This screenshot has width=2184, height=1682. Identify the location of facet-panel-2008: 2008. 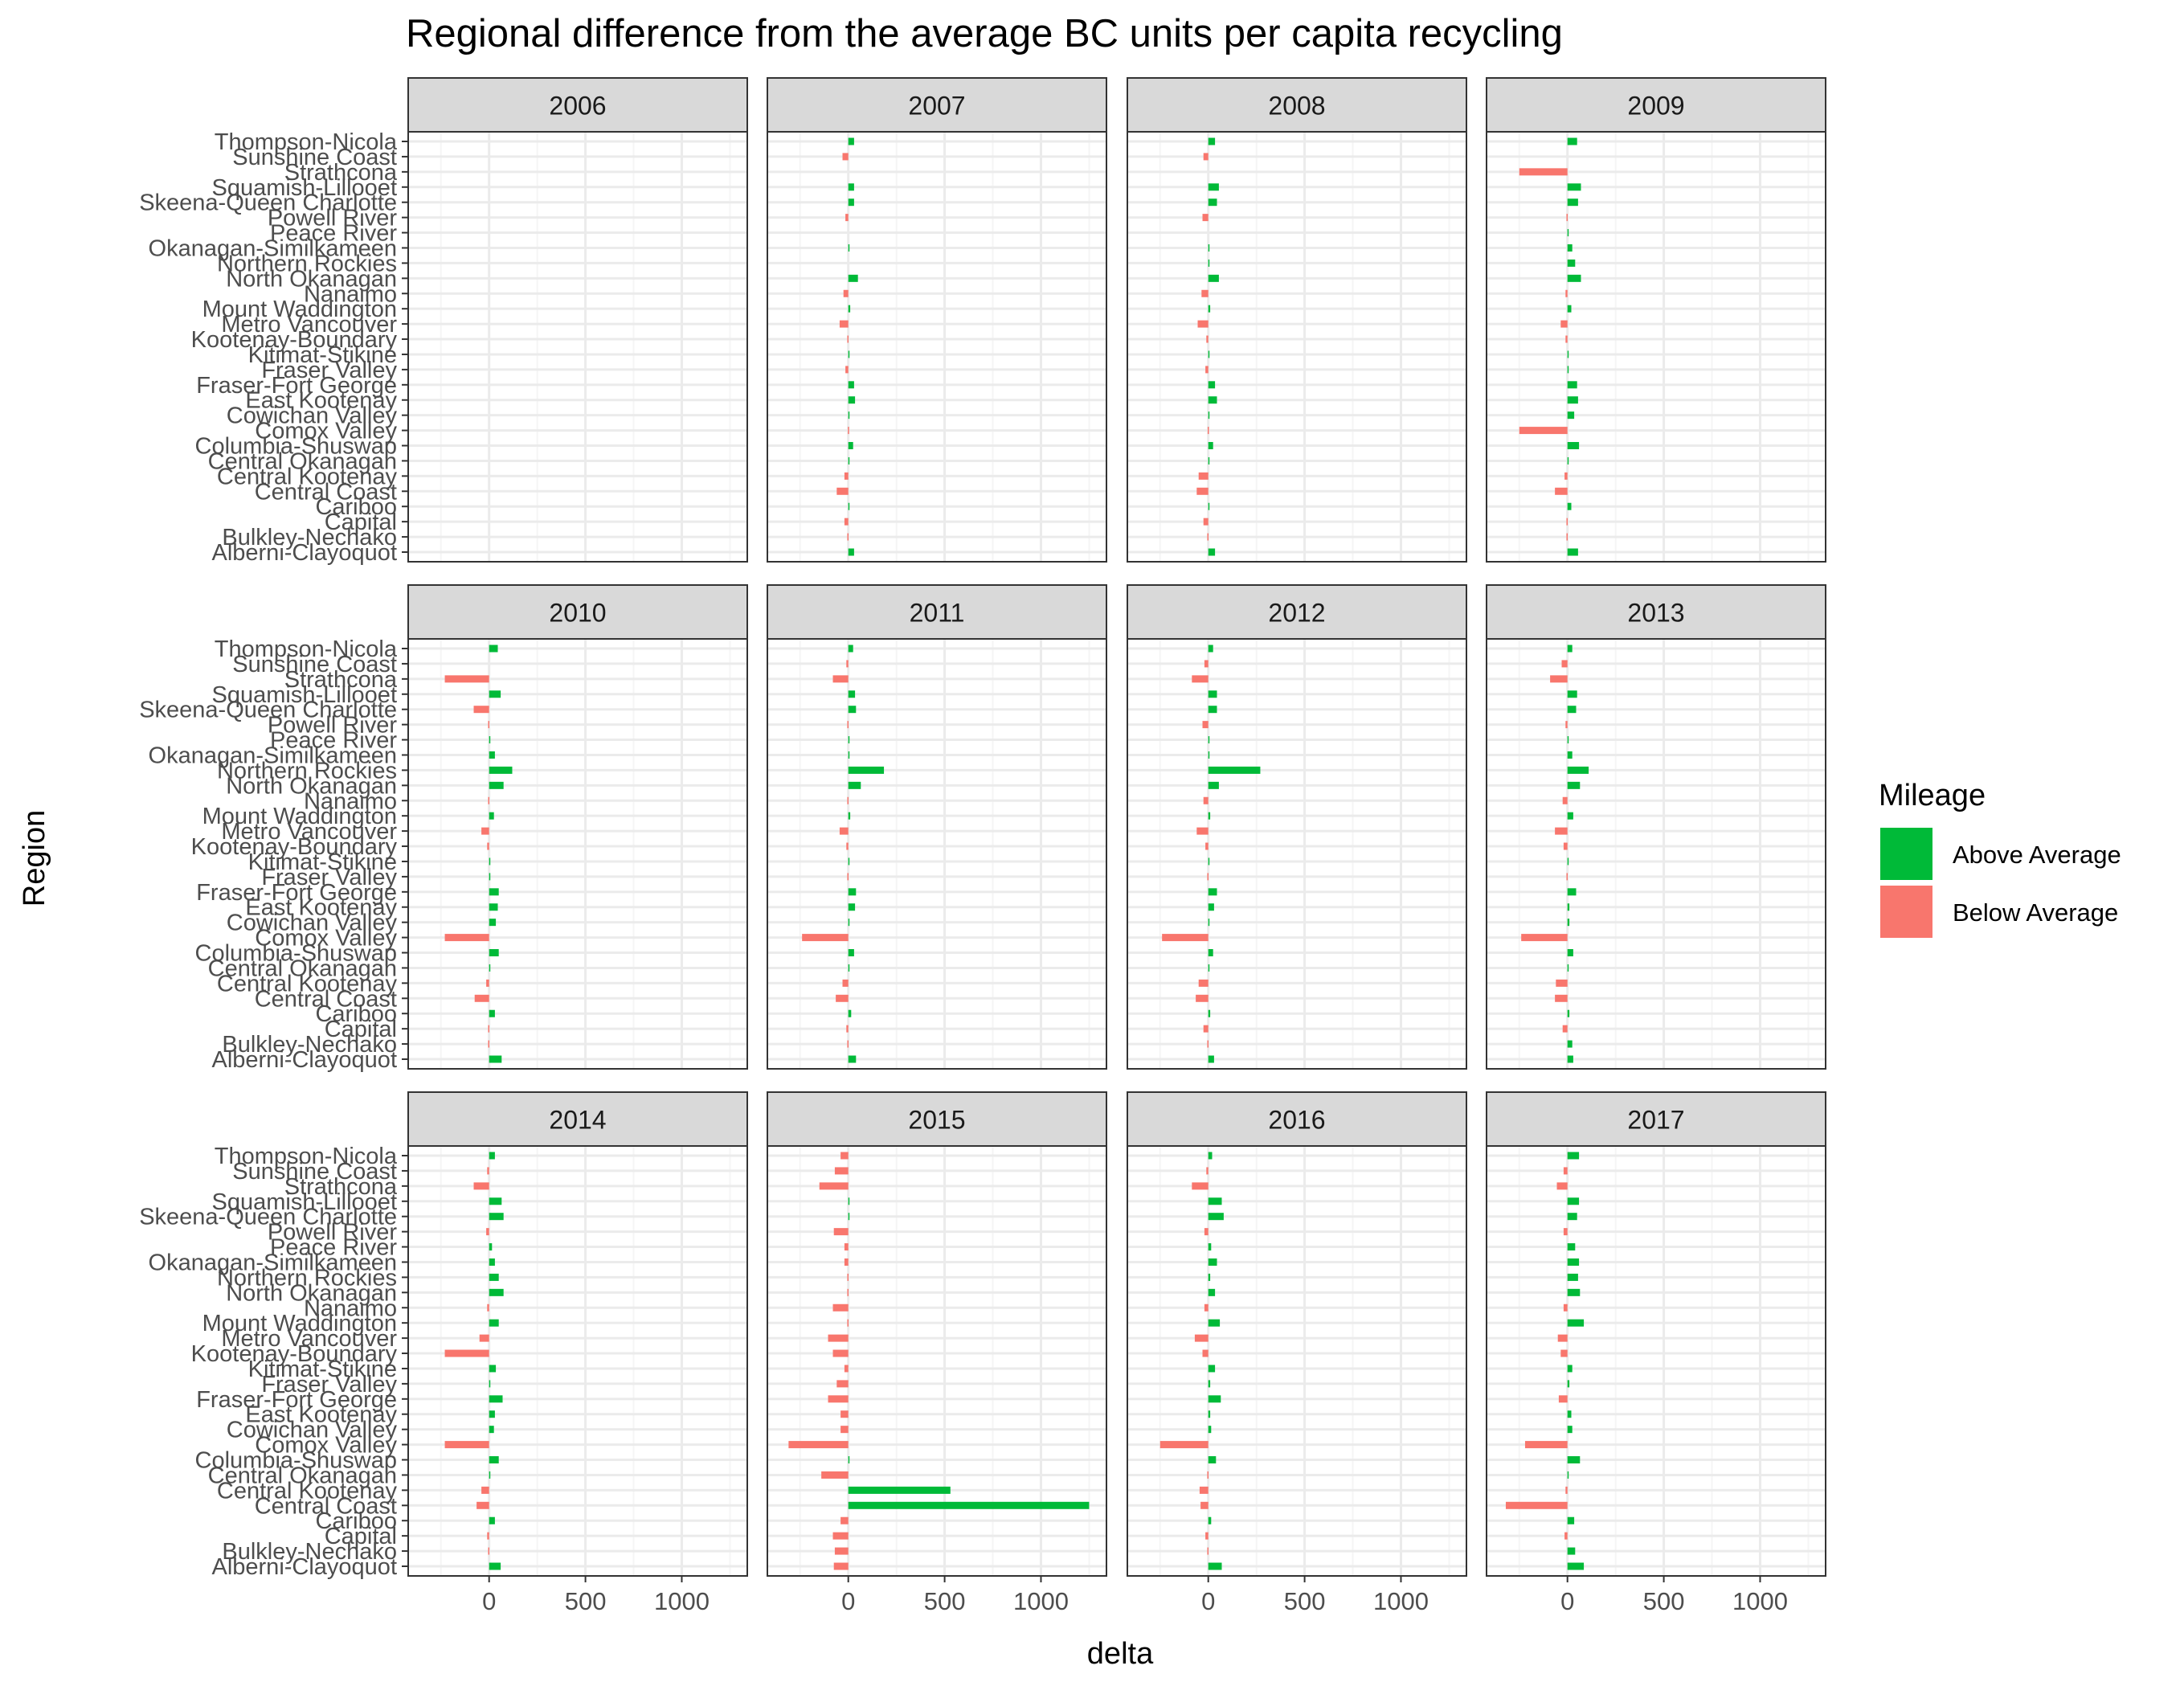
(1297, 320).